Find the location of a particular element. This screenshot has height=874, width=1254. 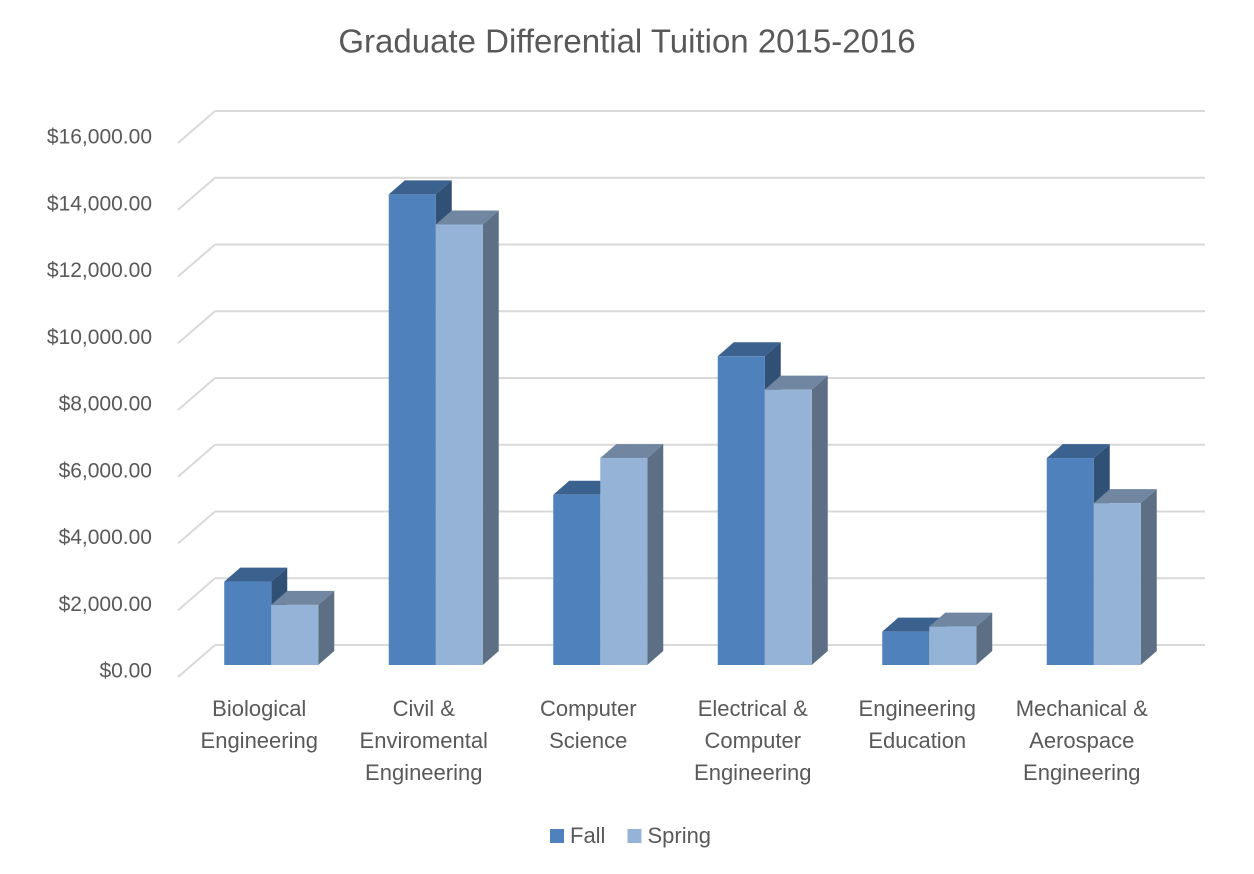

x-tick-label: Engineering Education is located at coordinates (917, 724).